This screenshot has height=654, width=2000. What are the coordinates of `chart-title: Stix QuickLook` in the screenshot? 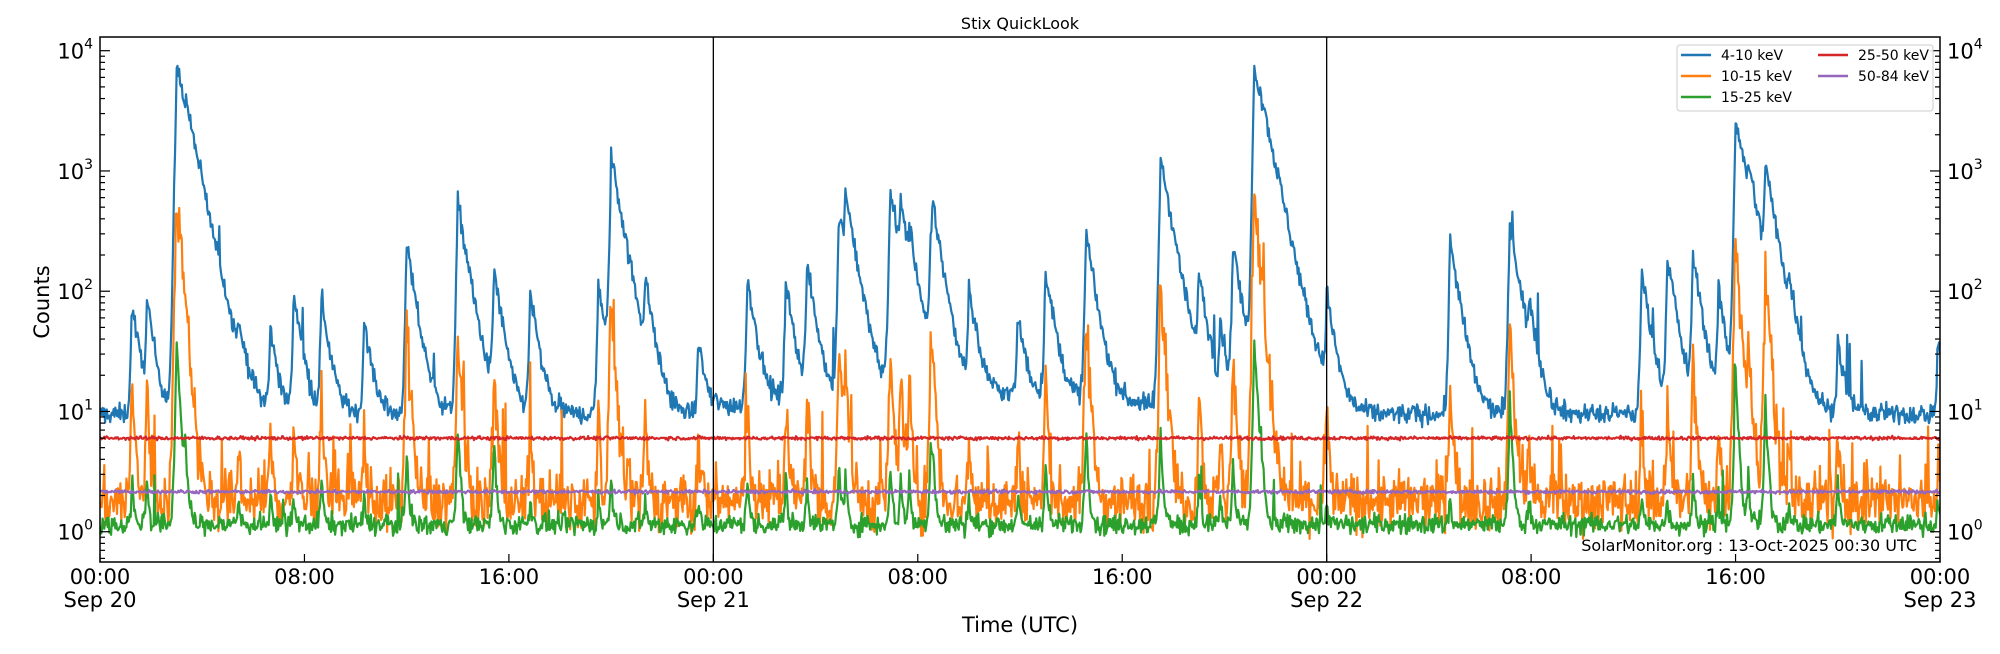 It's located at (1020, 23).